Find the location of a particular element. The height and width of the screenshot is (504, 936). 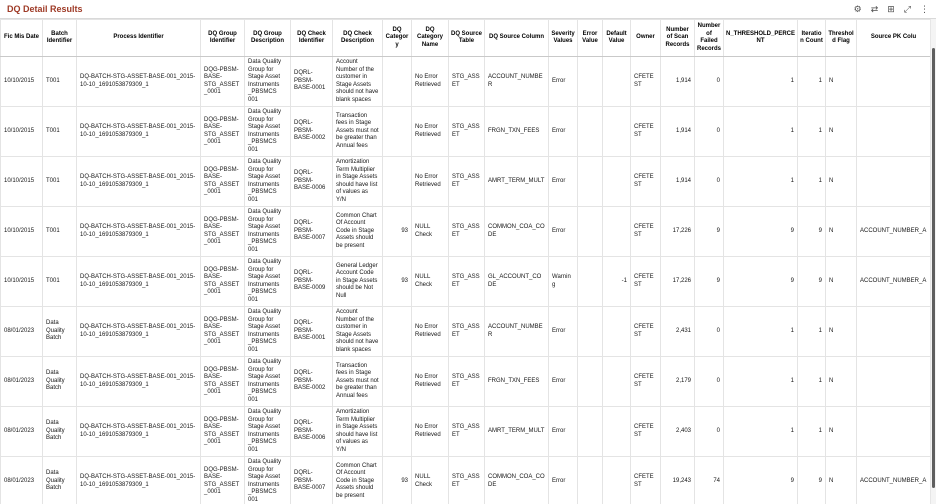

cell-dq_category_name: NULL Check is located at coordinates (430, 281).